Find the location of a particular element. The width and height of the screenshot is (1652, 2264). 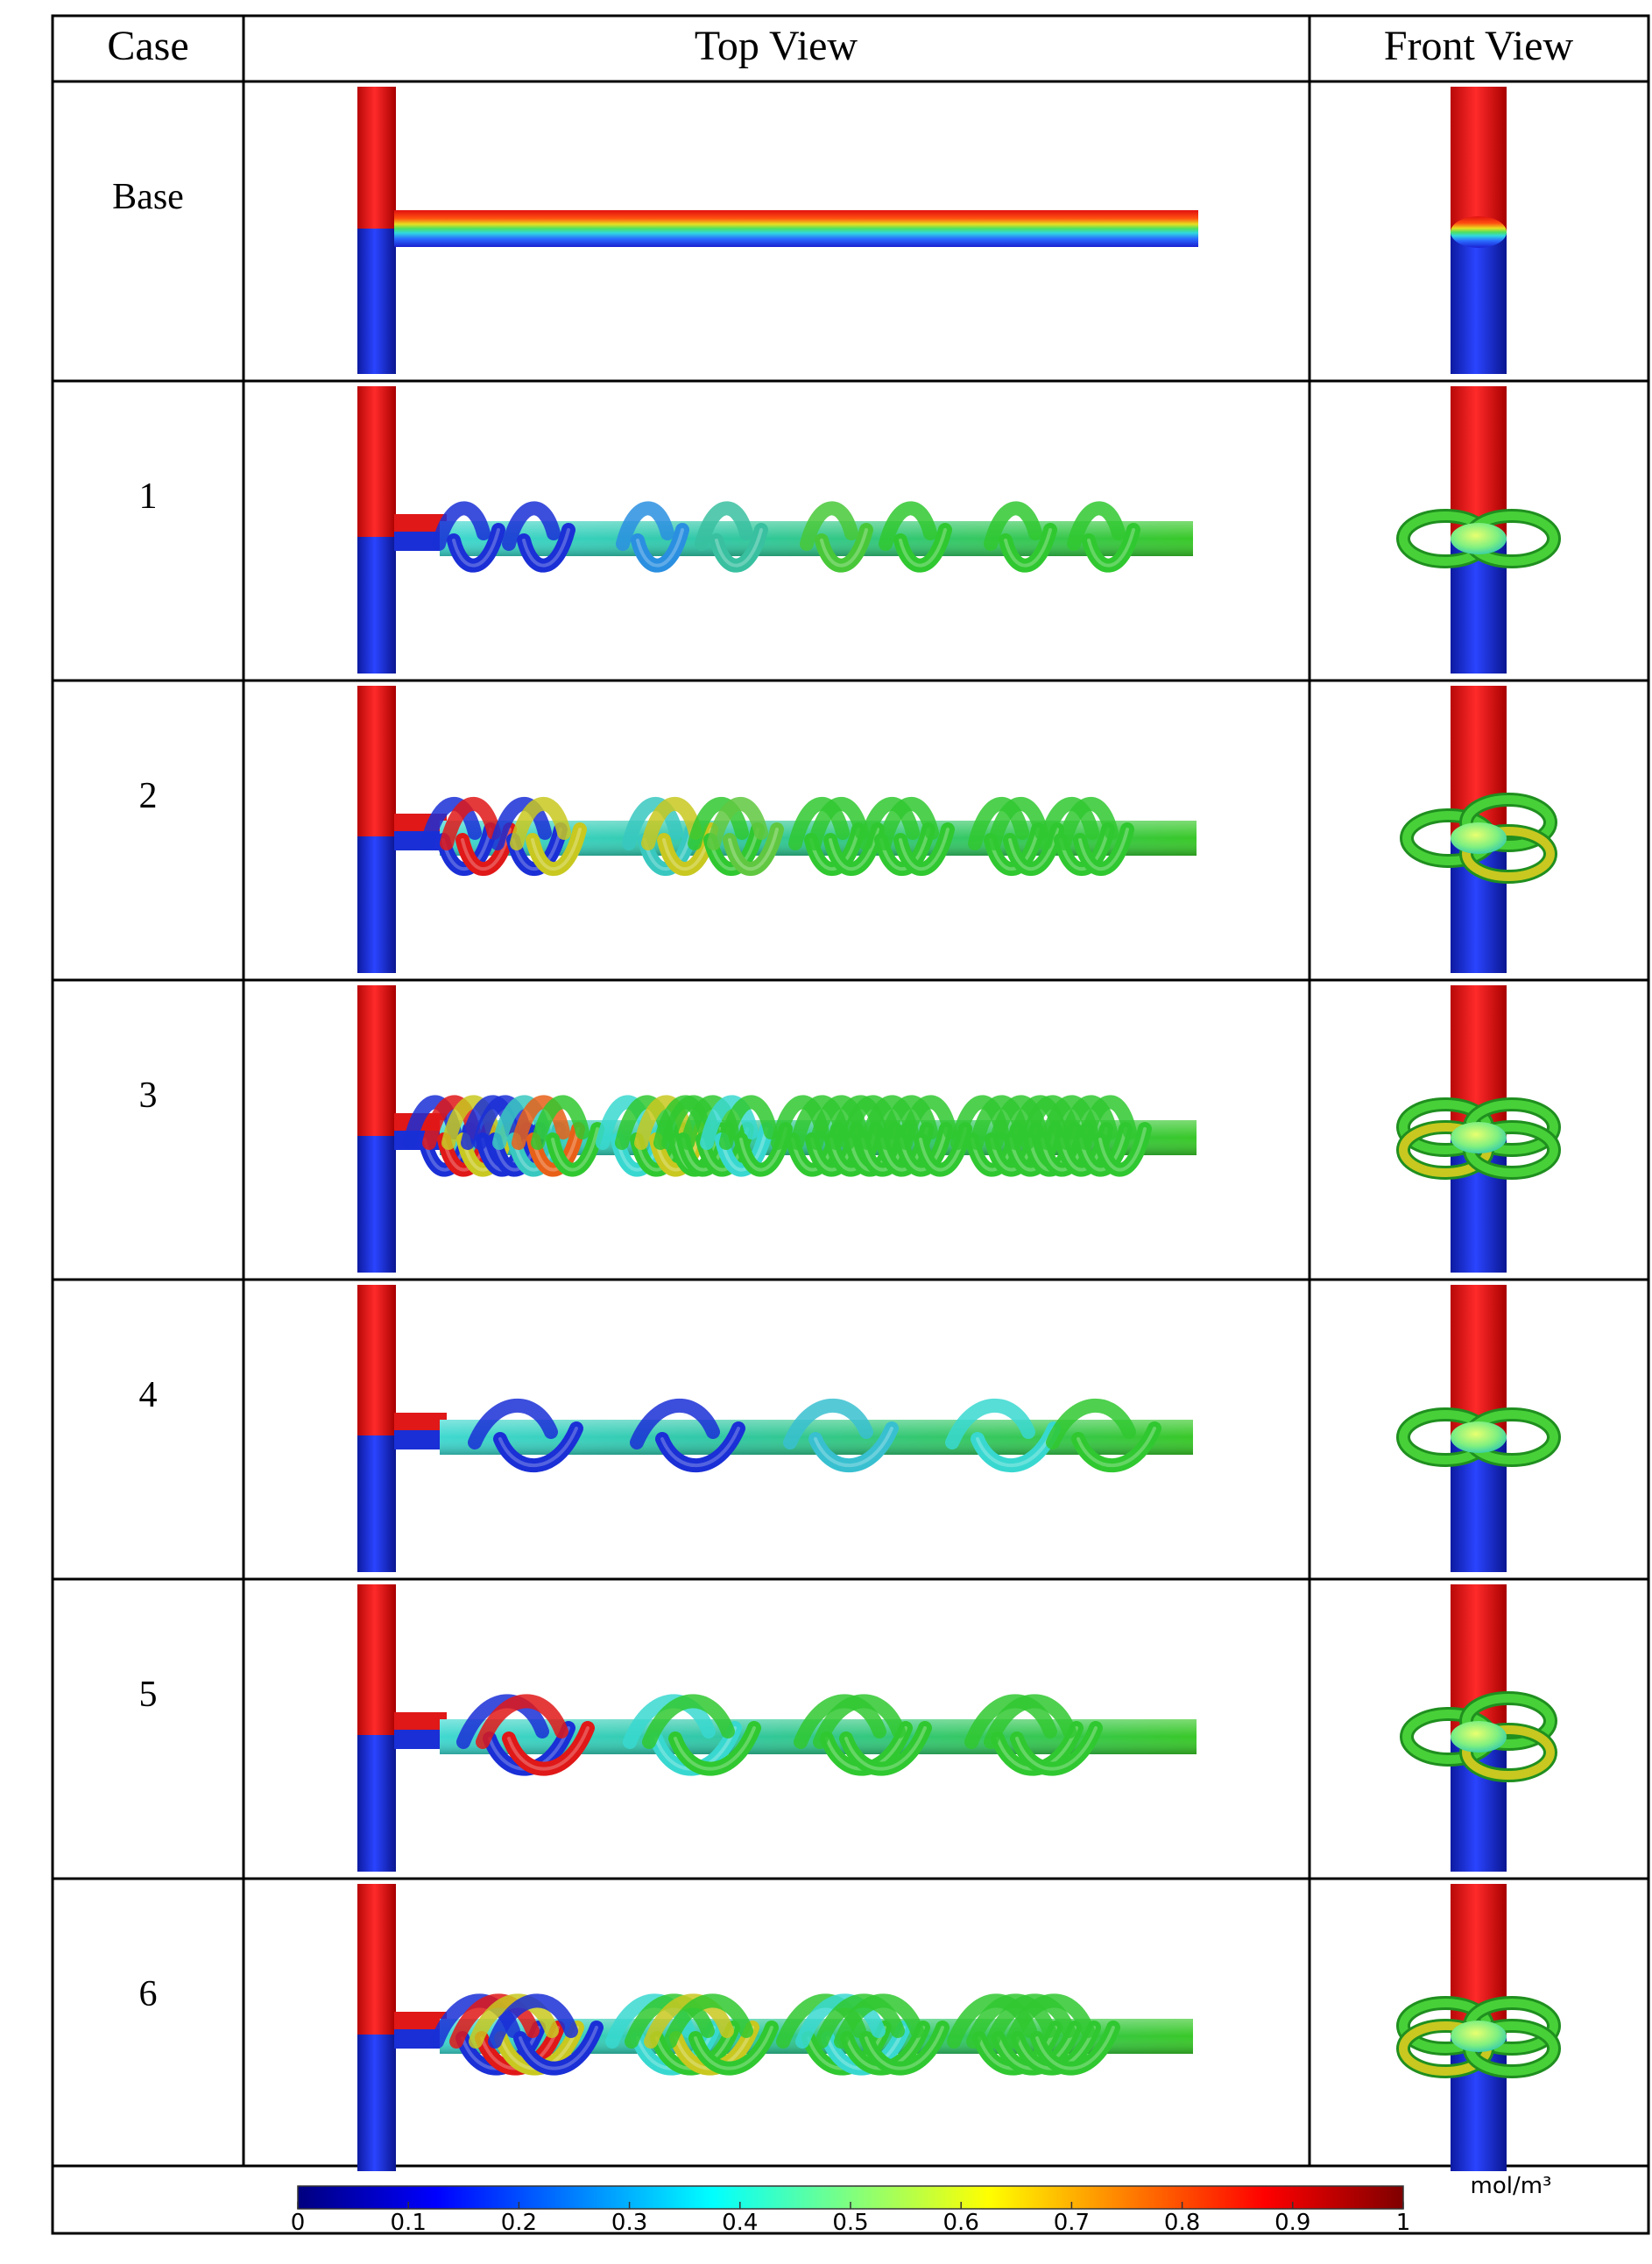

entry-red is located at coordinates (420, 1422).